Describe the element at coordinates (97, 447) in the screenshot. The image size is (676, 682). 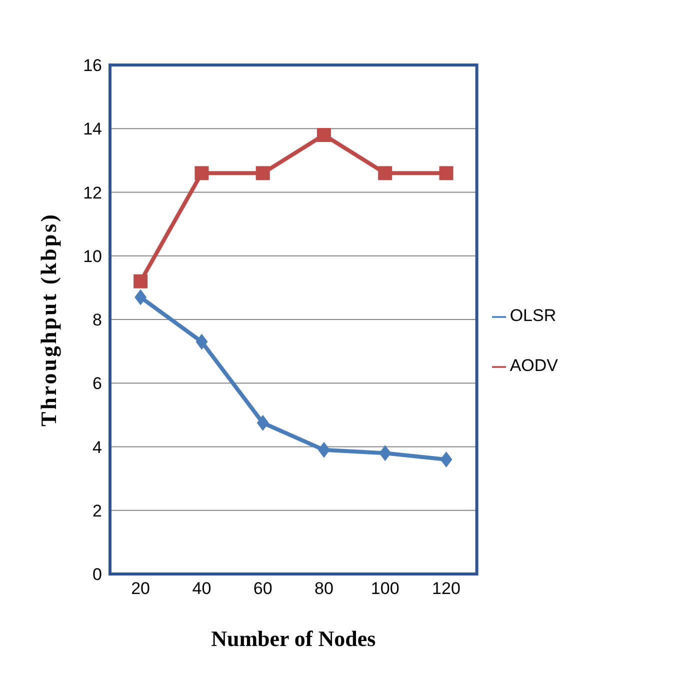
I see `y-tick-label: 4` at that location.